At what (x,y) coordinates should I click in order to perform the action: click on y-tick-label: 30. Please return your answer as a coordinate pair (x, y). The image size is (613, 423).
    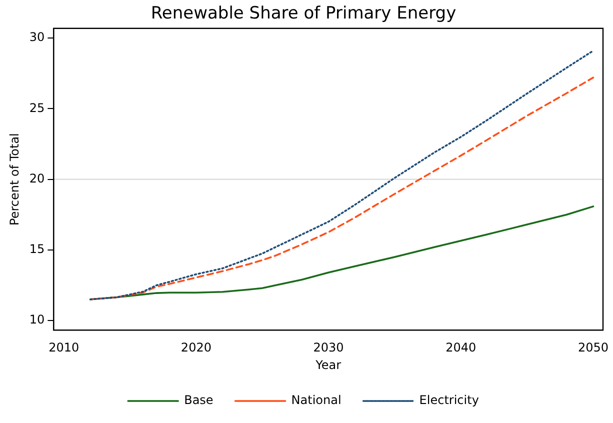
    Looking at the image, I should click on (37, 37).